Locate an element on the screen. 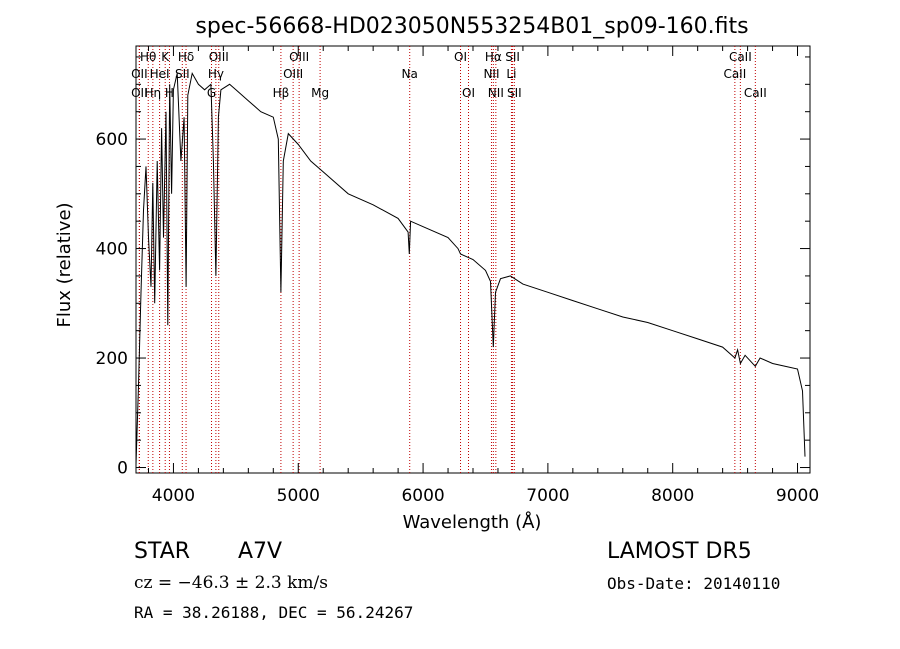  spectral-line-label: Li is located at coordinates (511, 74).